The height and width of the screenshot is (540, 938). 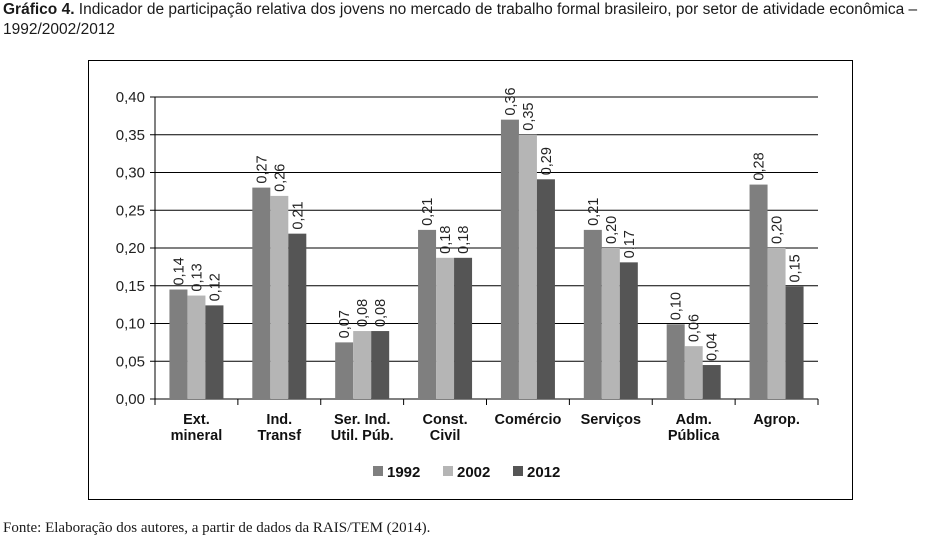 I want to click on x-category-label: Agrop., so click(x=776, y=420).